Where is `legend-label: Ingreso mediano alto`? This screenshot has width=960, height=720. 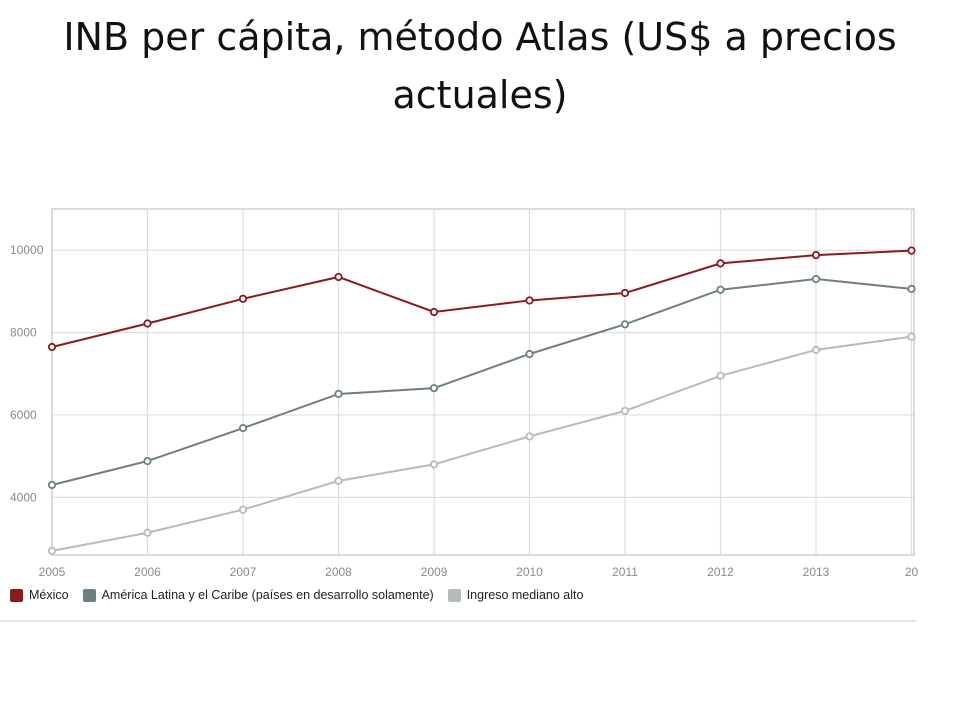 legend-label: Ingreso mediano alto is located at coordinates (525, 595).